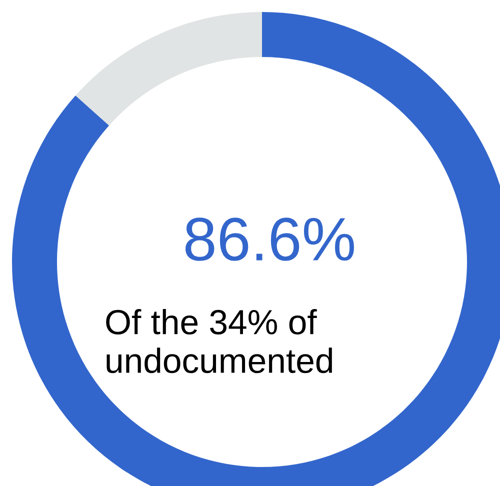 The width and height of the screenshot is (500, 486). Describe the element at coordinates (219, 341) in the screenshot. I see `text: Of the 34% of undocumented` at that location.